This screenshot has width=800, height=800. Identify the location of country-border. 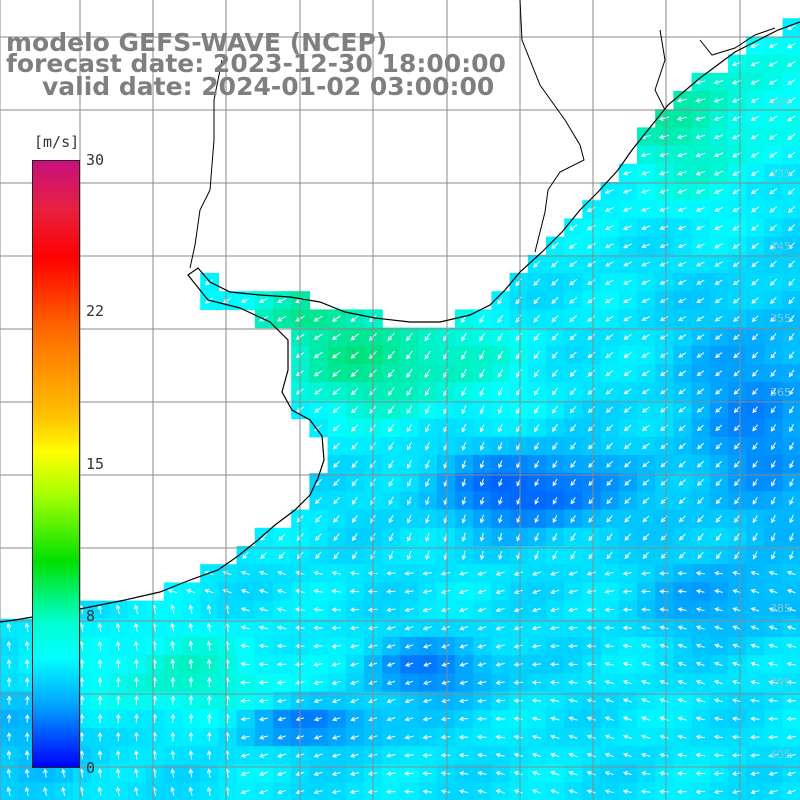
(737, 41).